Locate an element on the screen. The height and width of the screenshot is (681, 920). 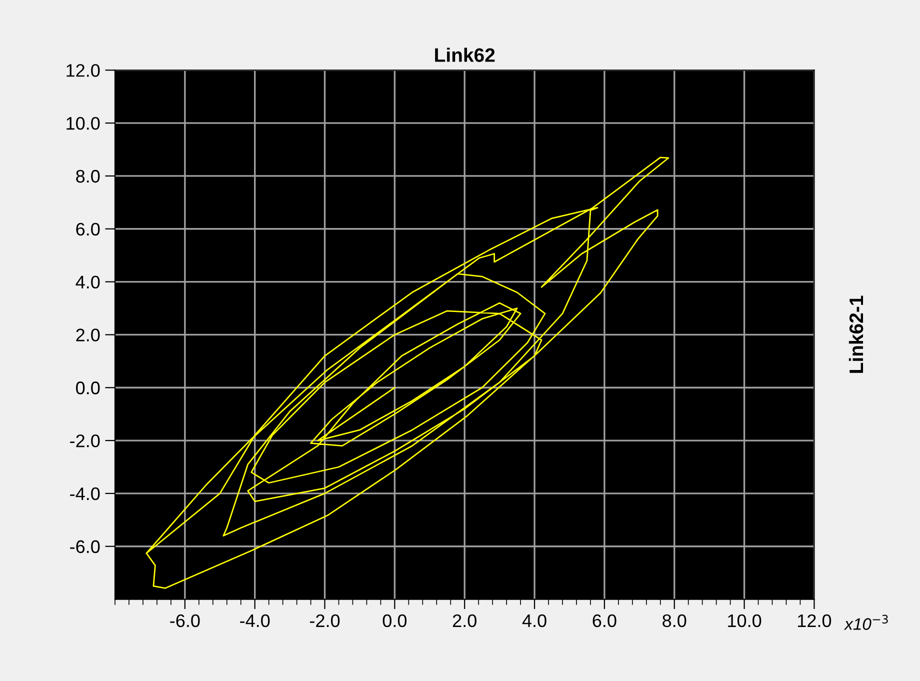
x-tick-label: 4.0 is located at coordinates (534, 621).